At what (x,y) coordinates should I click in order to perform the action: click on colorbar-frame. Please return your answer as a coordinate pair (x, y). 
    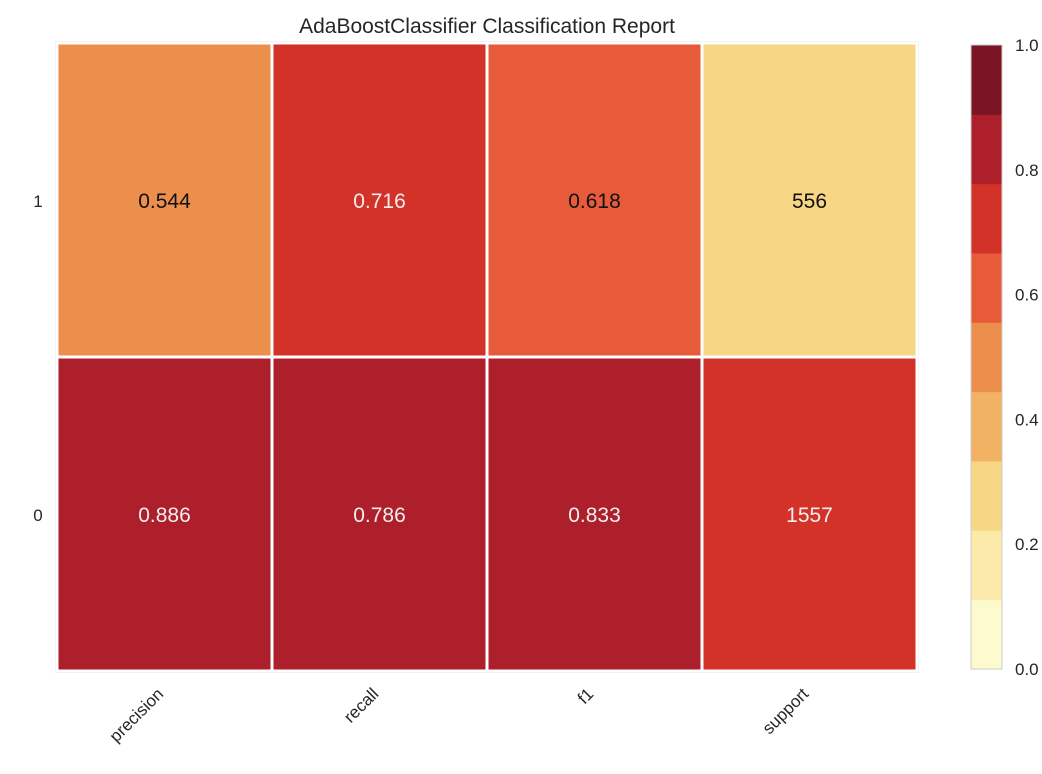
    Looking at the image, I should click on (986, 357).